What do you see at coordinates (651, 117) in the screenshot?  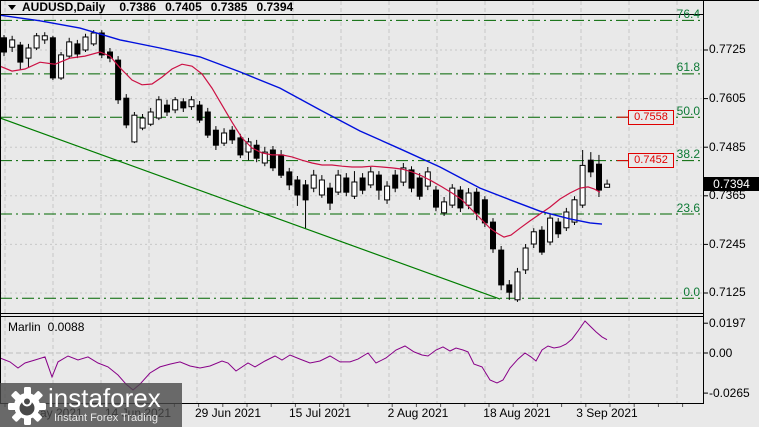 I see `level-tag-0-7558: 0.7558` at bounding box center [651, 117].